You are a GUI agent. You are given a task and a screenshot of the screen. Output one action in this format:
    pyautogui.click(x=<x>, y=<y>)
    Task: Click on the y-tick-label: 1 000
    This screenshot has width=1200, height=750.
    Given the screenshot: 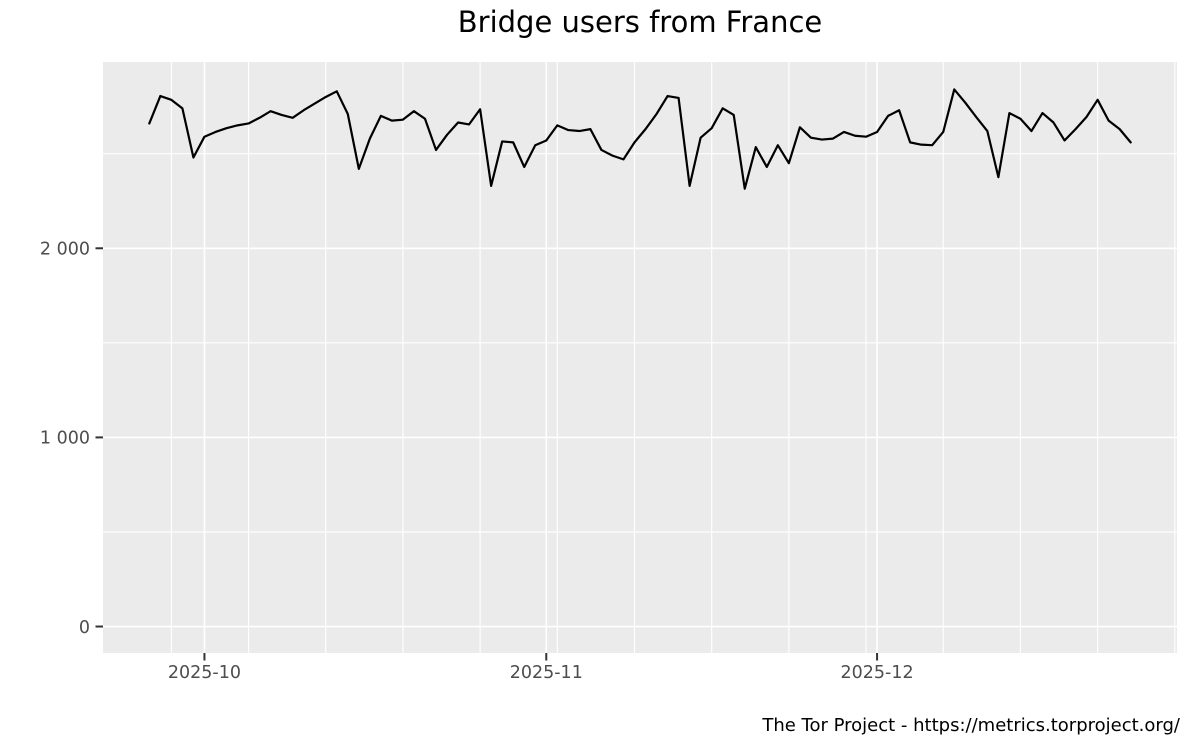 What is the action you would take?
    pyautogui.click(x=65, y=439)
    